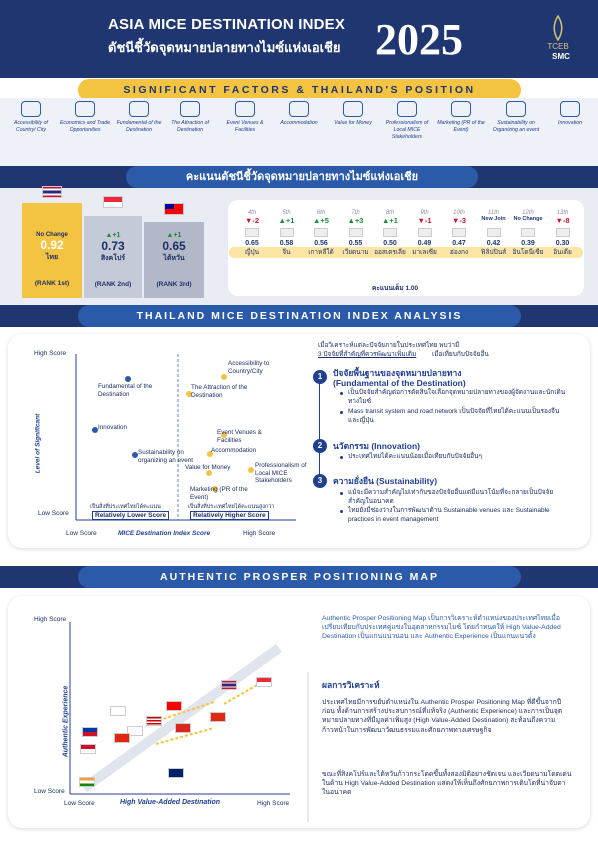 The image size is (598, 849). I want to click on chart1-high-label: High Score, so click(50, 353).